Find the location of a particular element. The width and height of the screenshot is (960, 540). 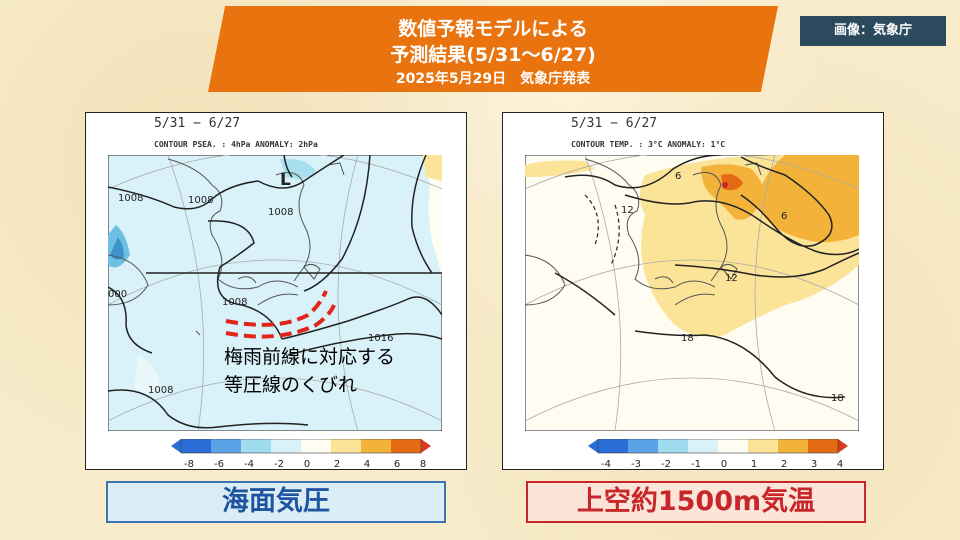

pressure-anomaly-colorbar: -8 -6 -4 -2 0 2 4 6 8 is located at coordinates (301, 454).